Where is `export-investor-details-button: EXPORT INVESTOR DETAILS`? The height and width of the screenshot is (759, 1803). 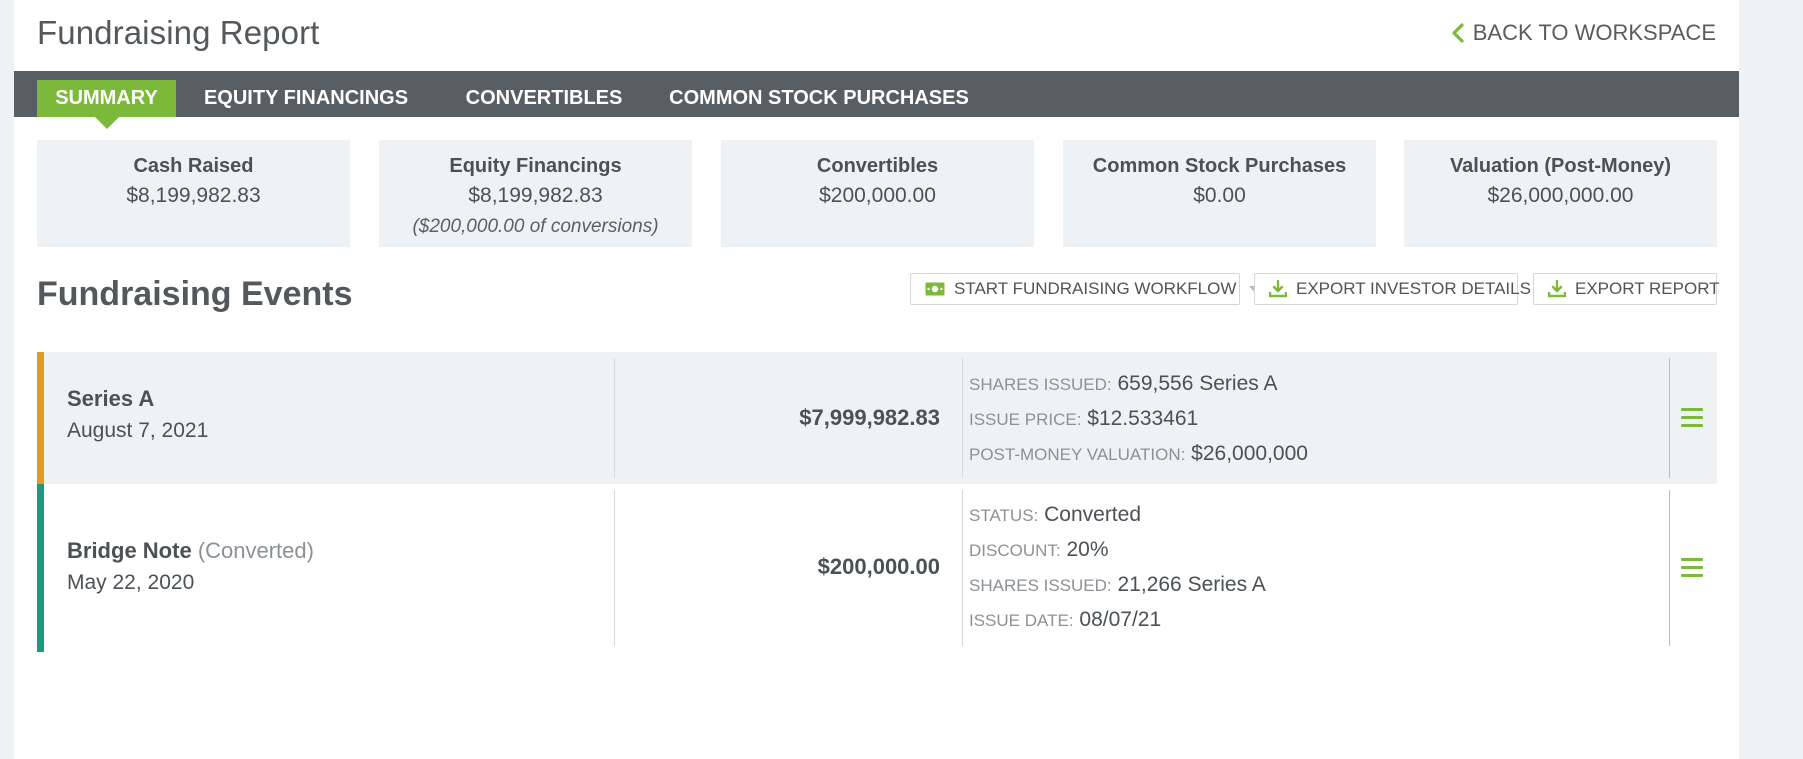 export-investor-details-button: EXPORT INVESTOR DETAILS is located at coordinates (1392, 289).